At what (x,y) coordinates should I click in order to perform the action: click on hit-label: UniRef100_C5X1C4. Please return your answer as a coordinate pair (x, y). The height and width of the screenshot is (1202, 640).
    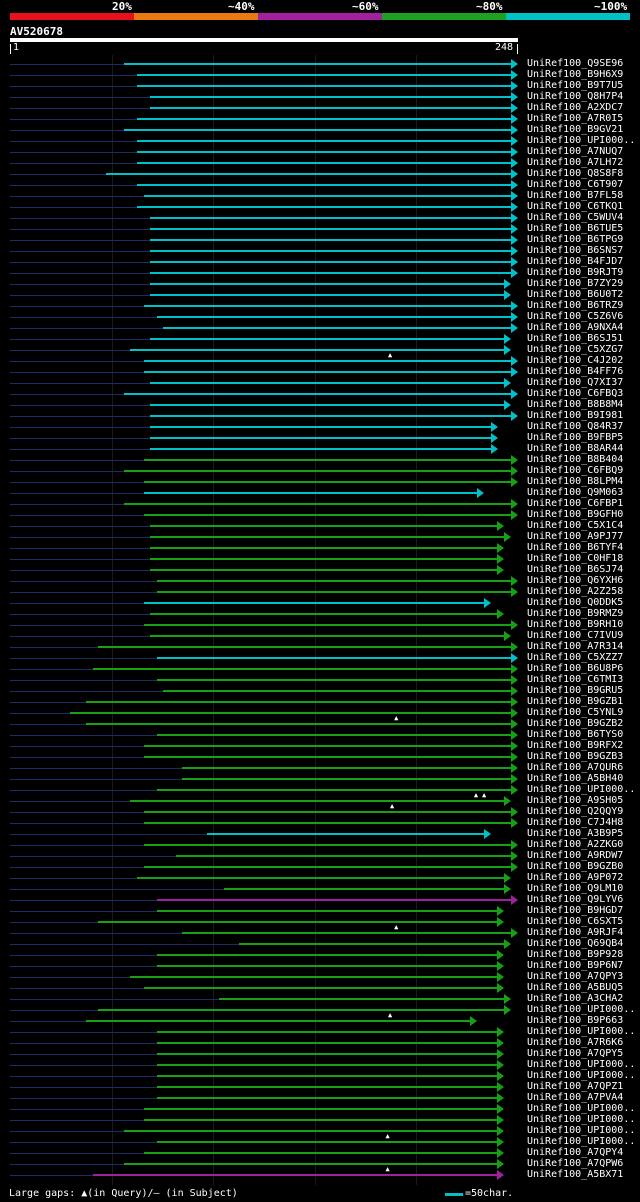
    Looking at the image, I should click on (575, 525).